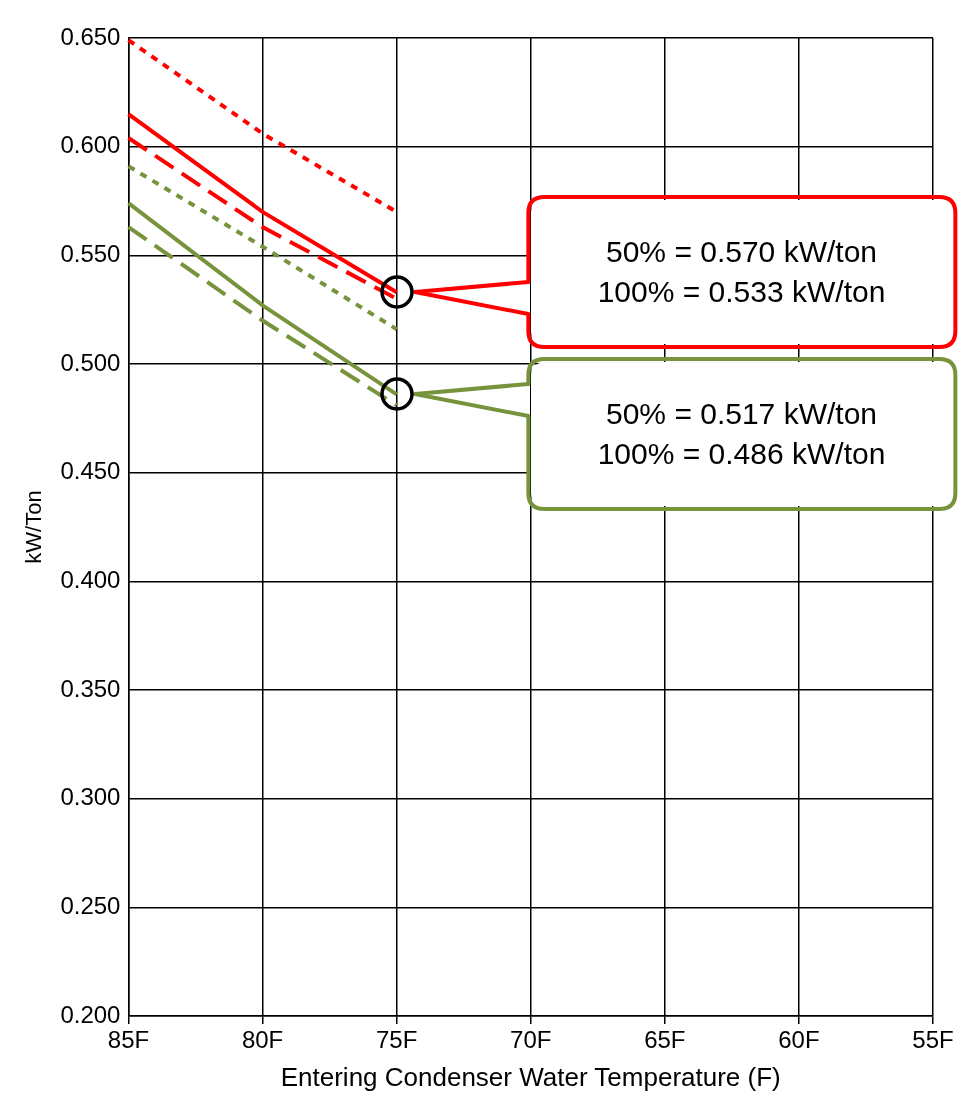  Describe the element at coordinates (799, 1040) in the screenshot. I see `x-tick-label: 60F` at that location.